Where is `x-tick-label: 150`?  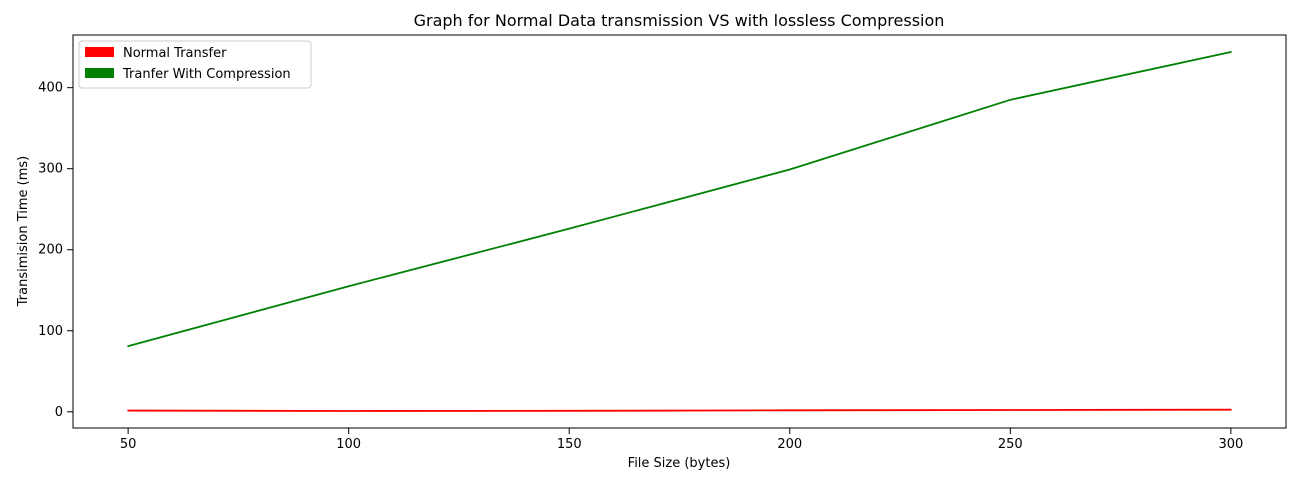
x-tick-label: 150 is located at coordinates (569, 444).